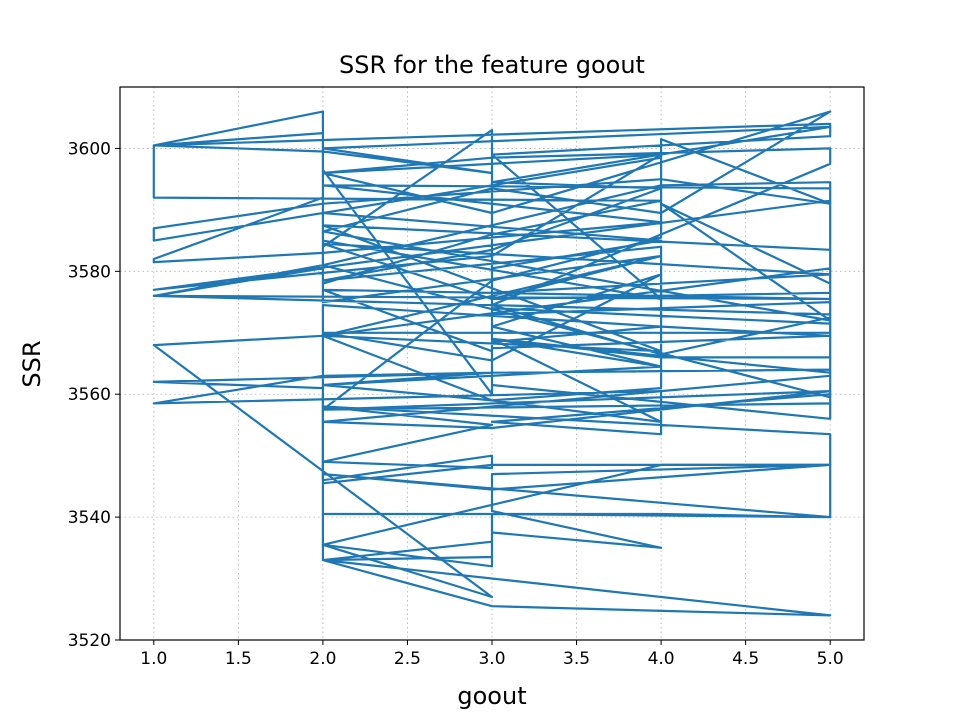 The width and height of the screenshot is (960, 720). I want to click on x-tick-label: 4.0, so click(661, 659).